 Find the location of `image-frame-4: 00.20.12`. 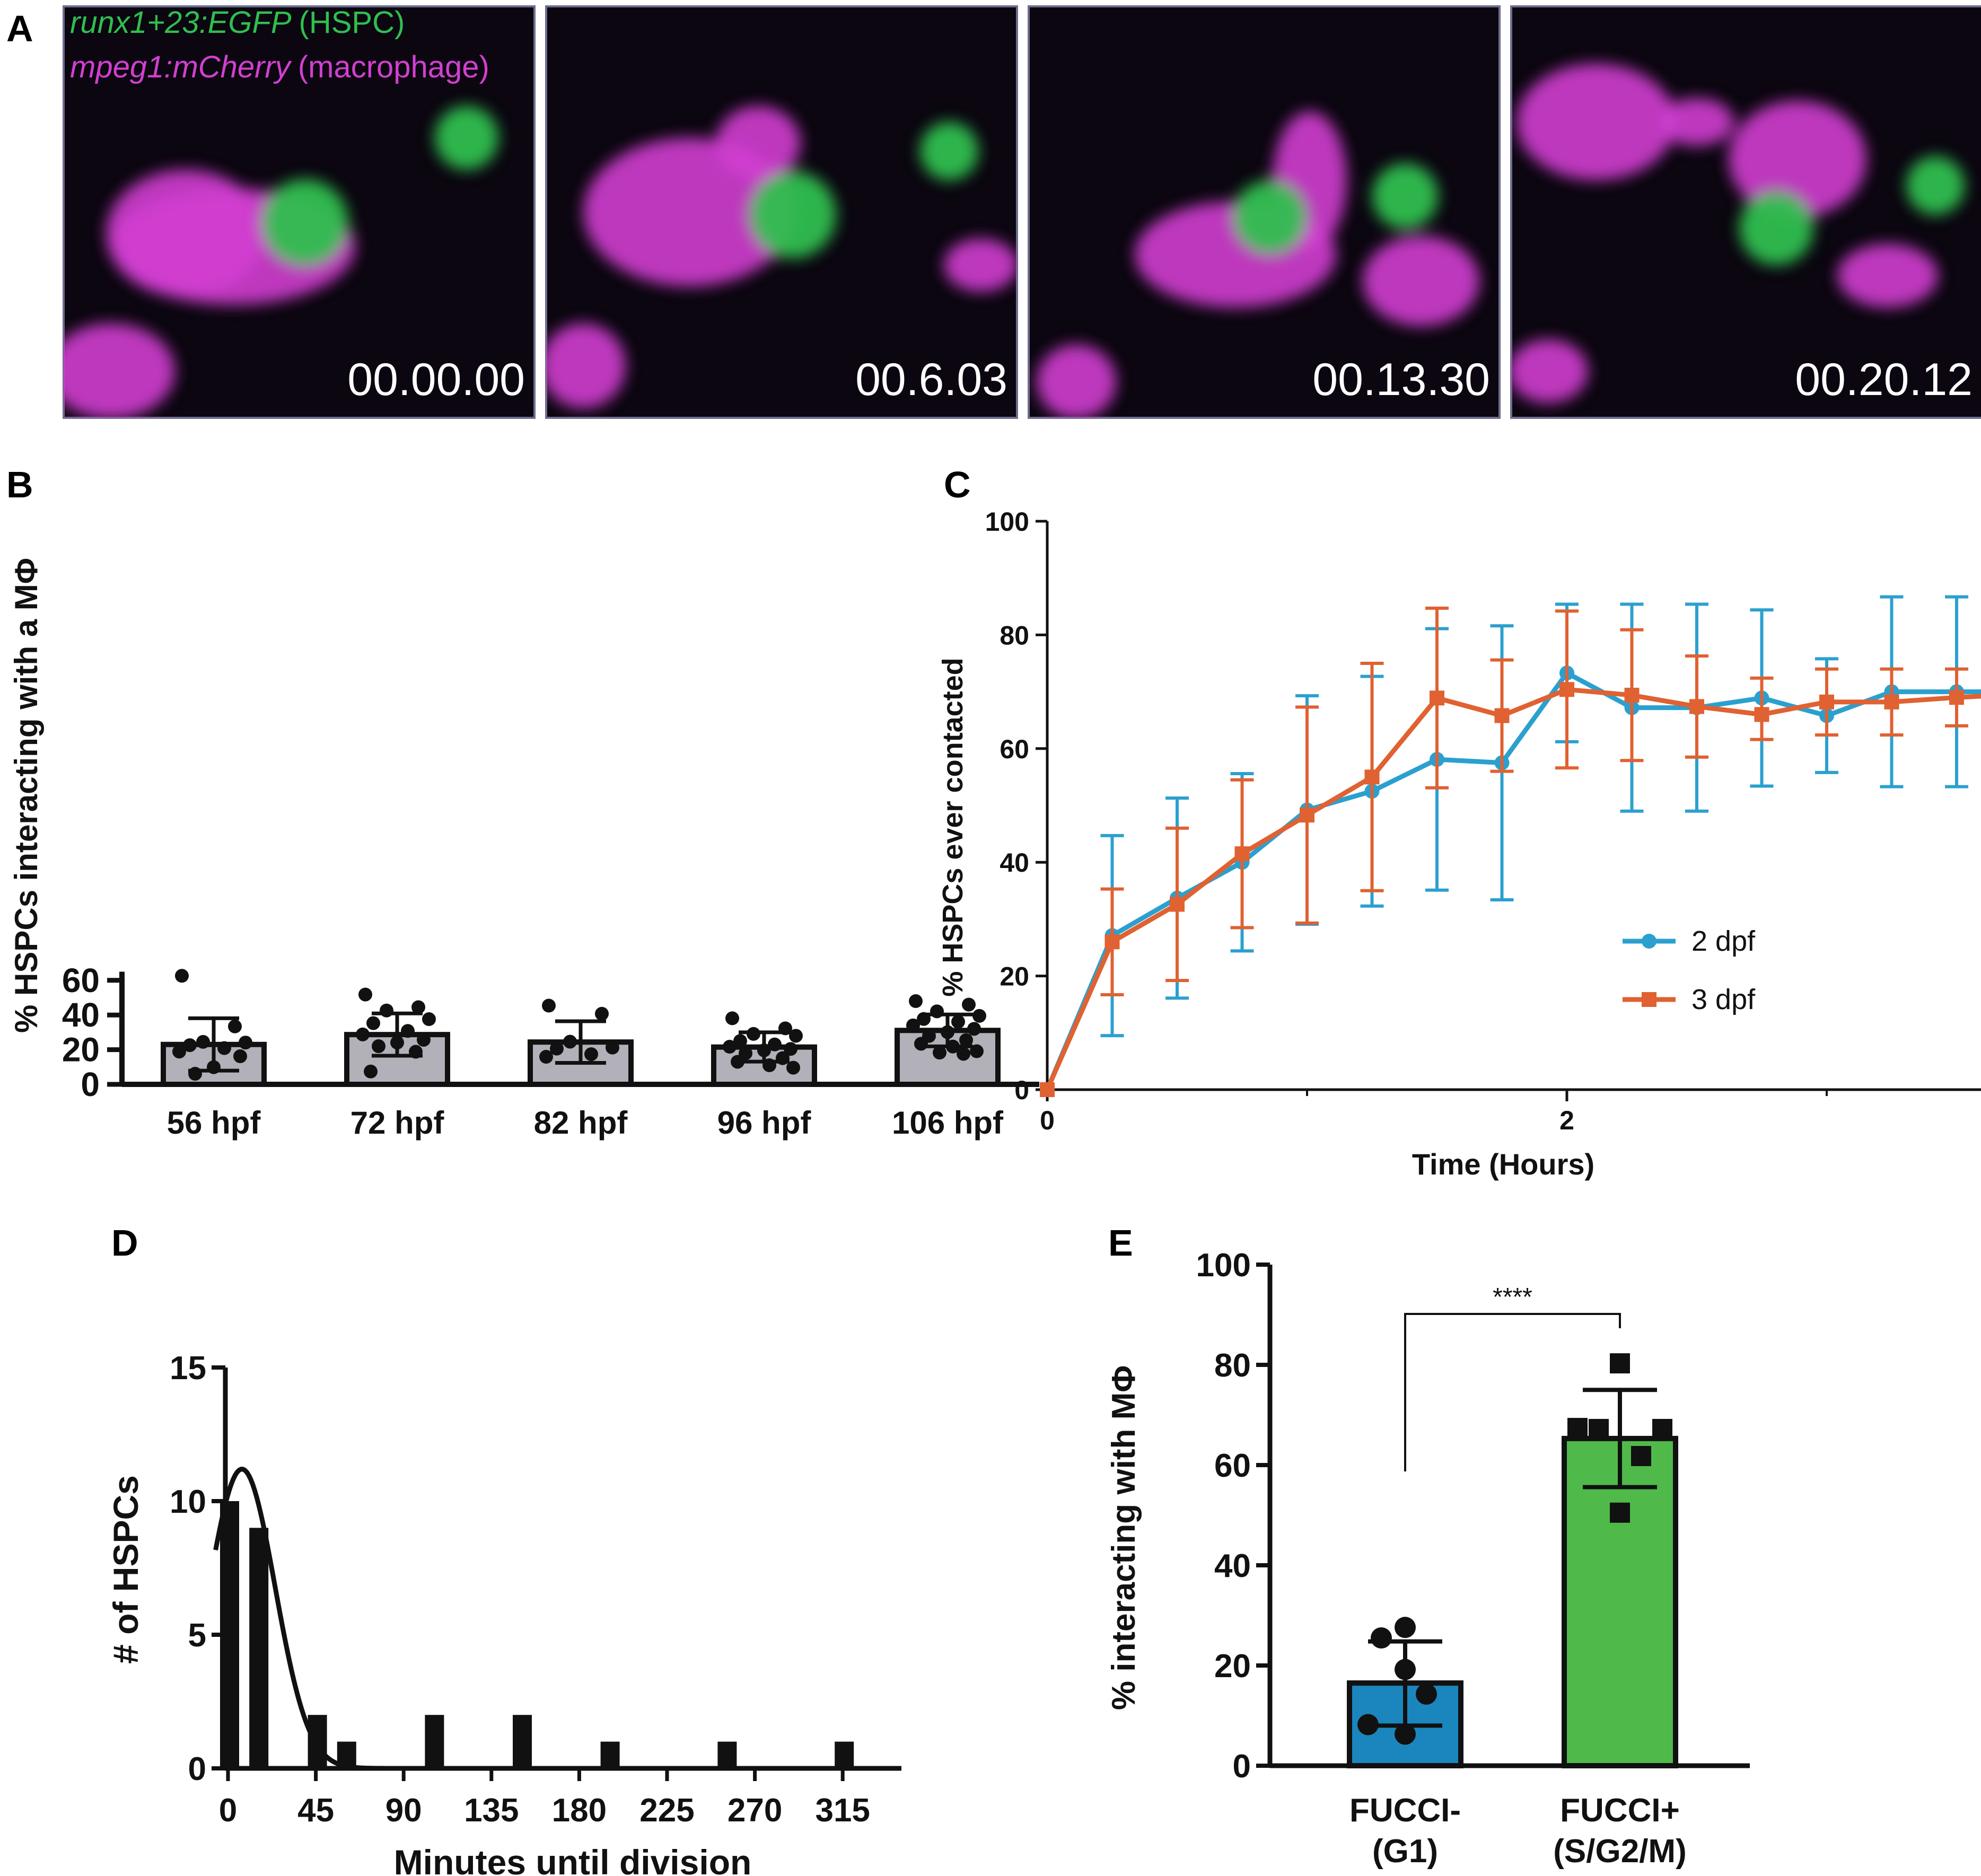

image-frame-4: 00.20.12 is located at coordinates (1745, 212).